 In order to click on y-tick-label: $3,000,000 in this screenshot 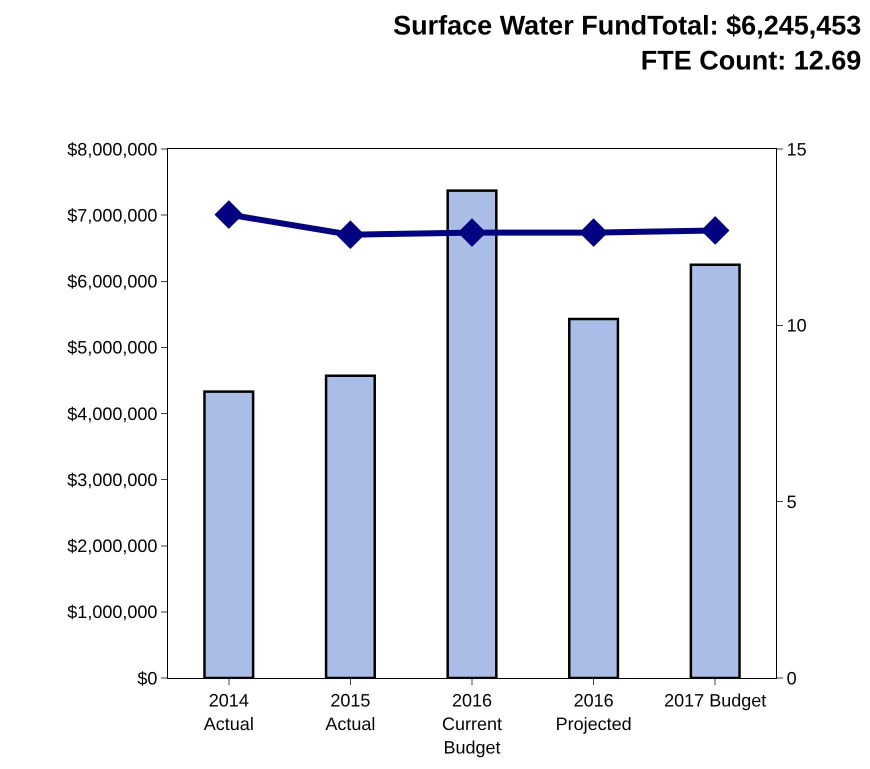, I will do `click(112, 480)`.